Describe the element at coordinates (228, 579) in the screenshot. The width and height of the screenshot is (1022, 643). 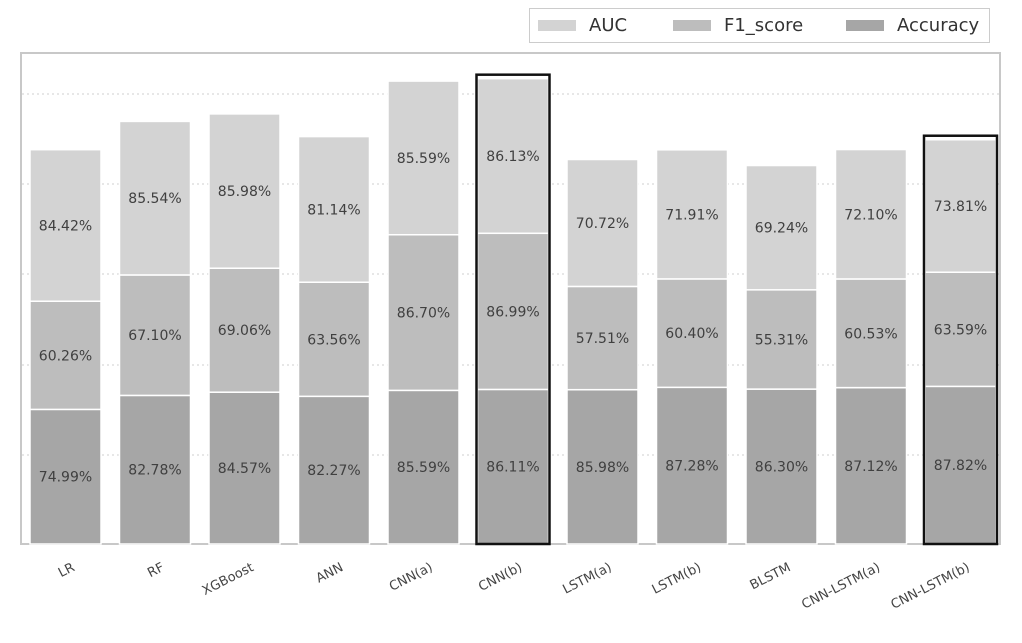
I see `x-tick-label-xgboost: XGBoost` at that location.